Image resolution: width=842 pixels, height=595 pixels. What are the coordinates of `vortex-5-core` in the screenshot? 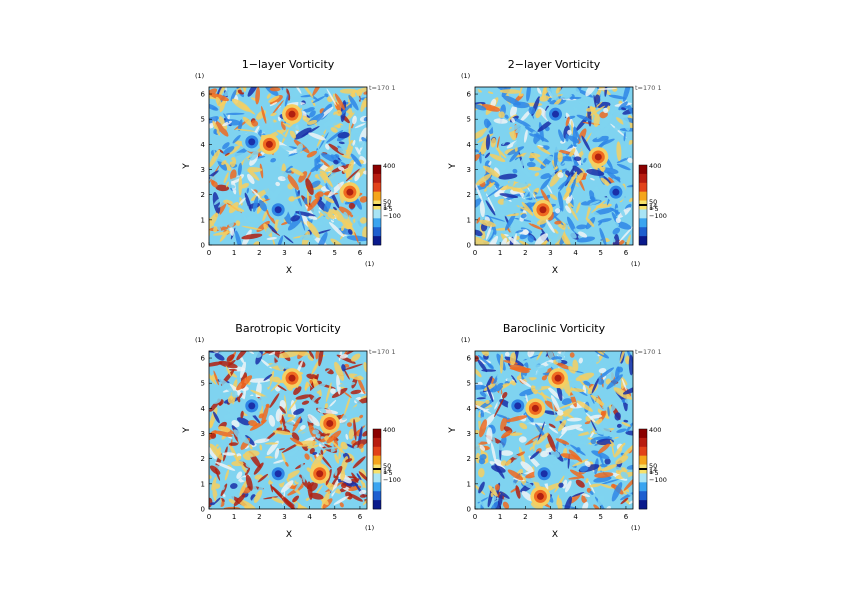 It's located at (269, 144).